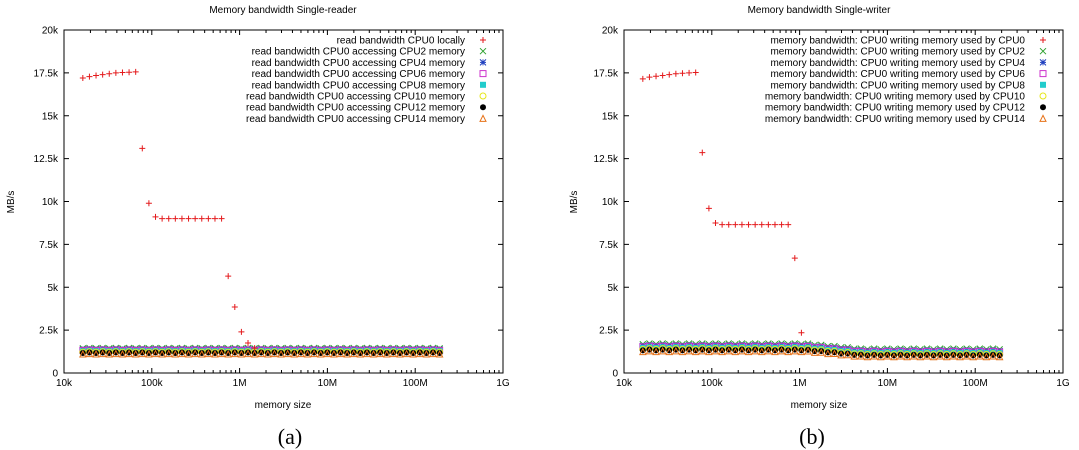  Describe the element at coordinates (11, 202) in the screenshot. I see `y-axis-label: MB/s` at that location.